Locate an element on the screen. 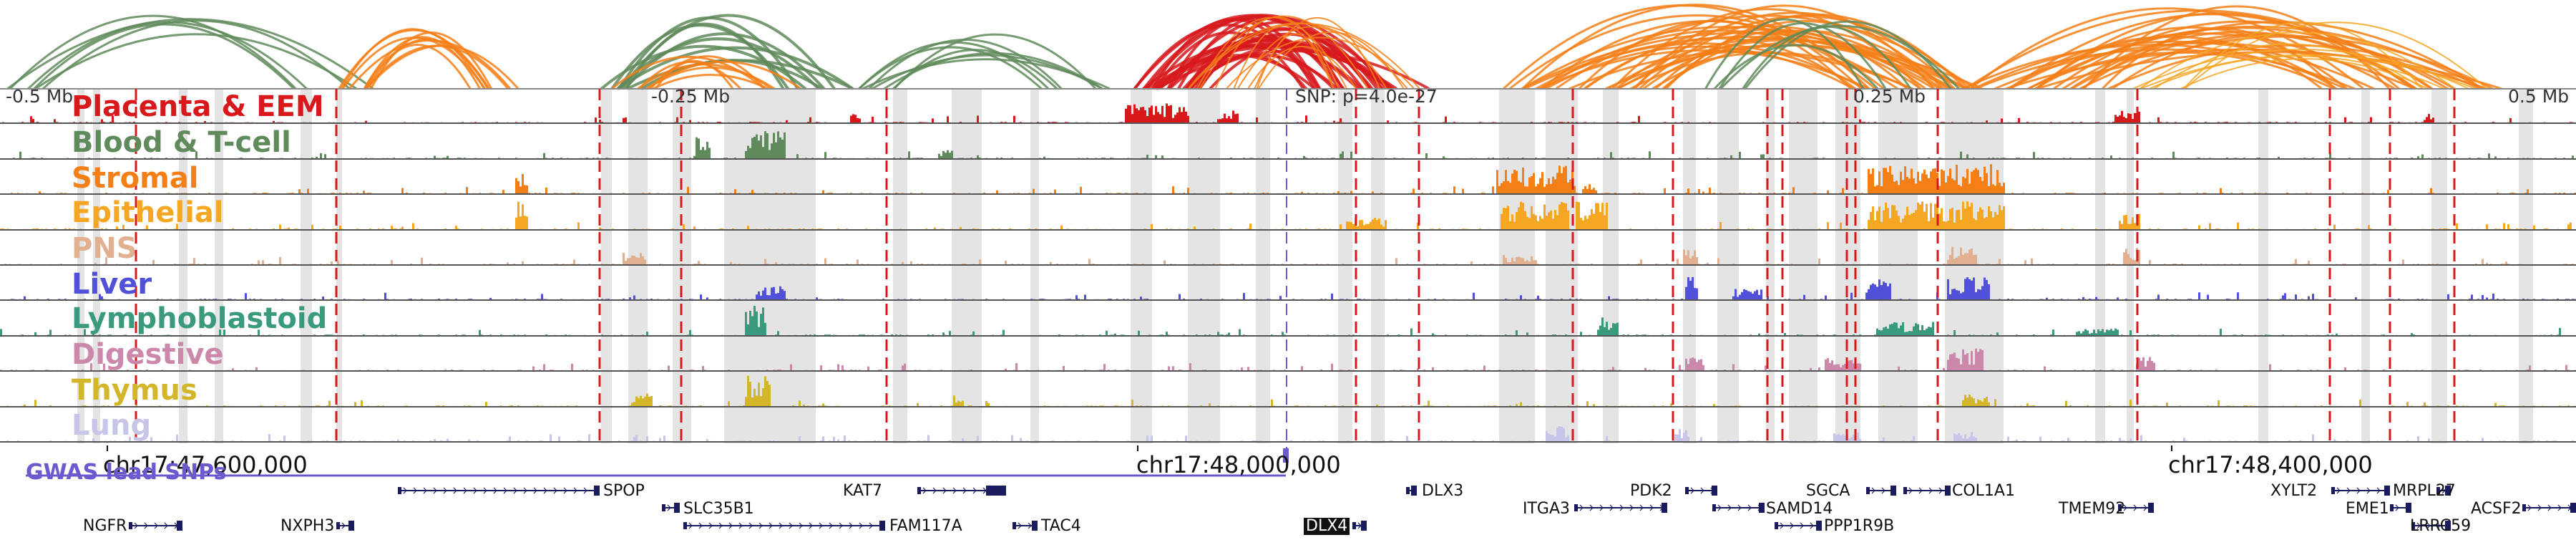  track-label-thymus: Thymus is located at coordinates (134, 390).